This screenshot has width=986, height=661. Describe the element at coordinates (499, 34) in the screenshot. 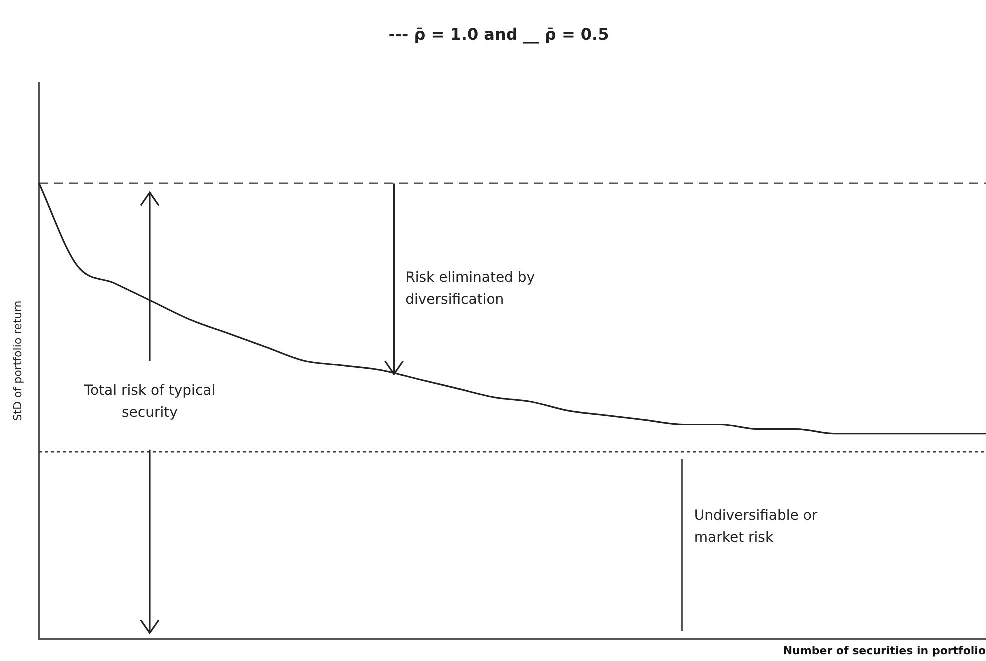

I see `chart-title: --- ρ̄ = 1.0 and __ ρ̄ = 0.5` at that location.